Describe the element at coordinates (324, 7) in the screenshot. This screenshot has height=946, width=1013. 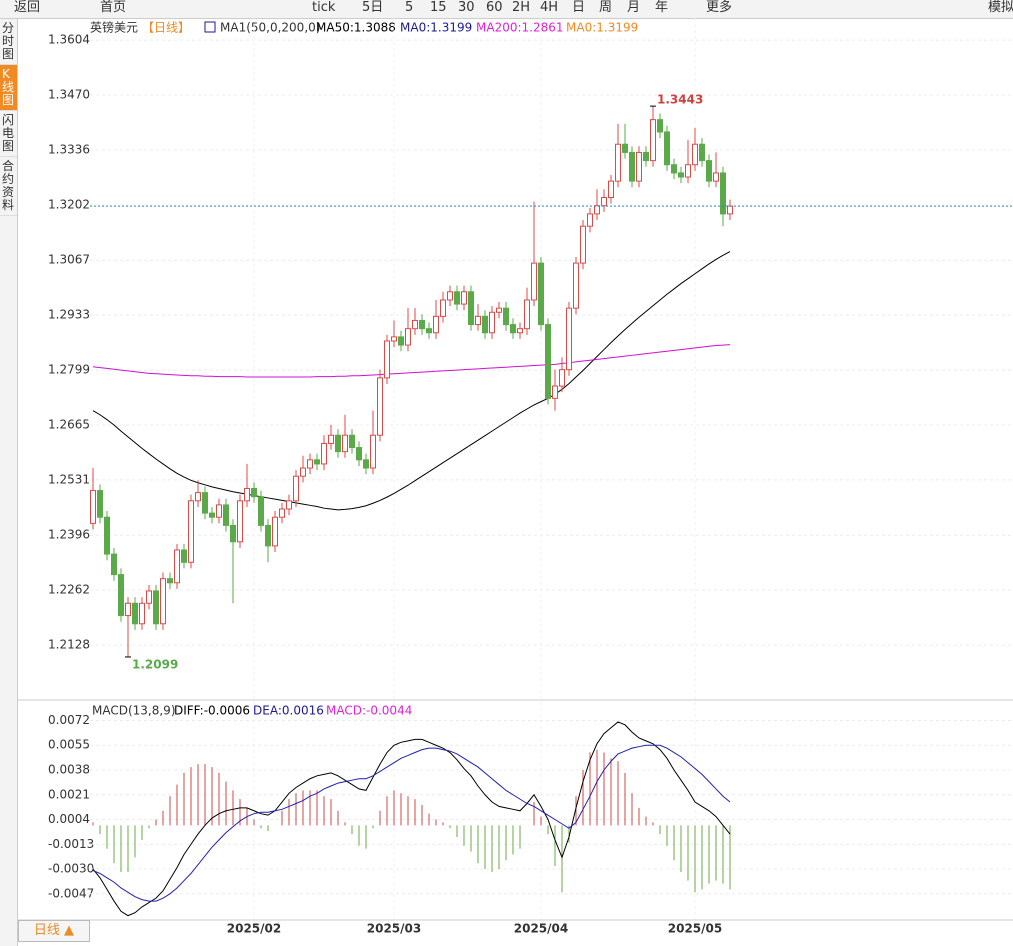
I see `period-tab: tick` at that location.